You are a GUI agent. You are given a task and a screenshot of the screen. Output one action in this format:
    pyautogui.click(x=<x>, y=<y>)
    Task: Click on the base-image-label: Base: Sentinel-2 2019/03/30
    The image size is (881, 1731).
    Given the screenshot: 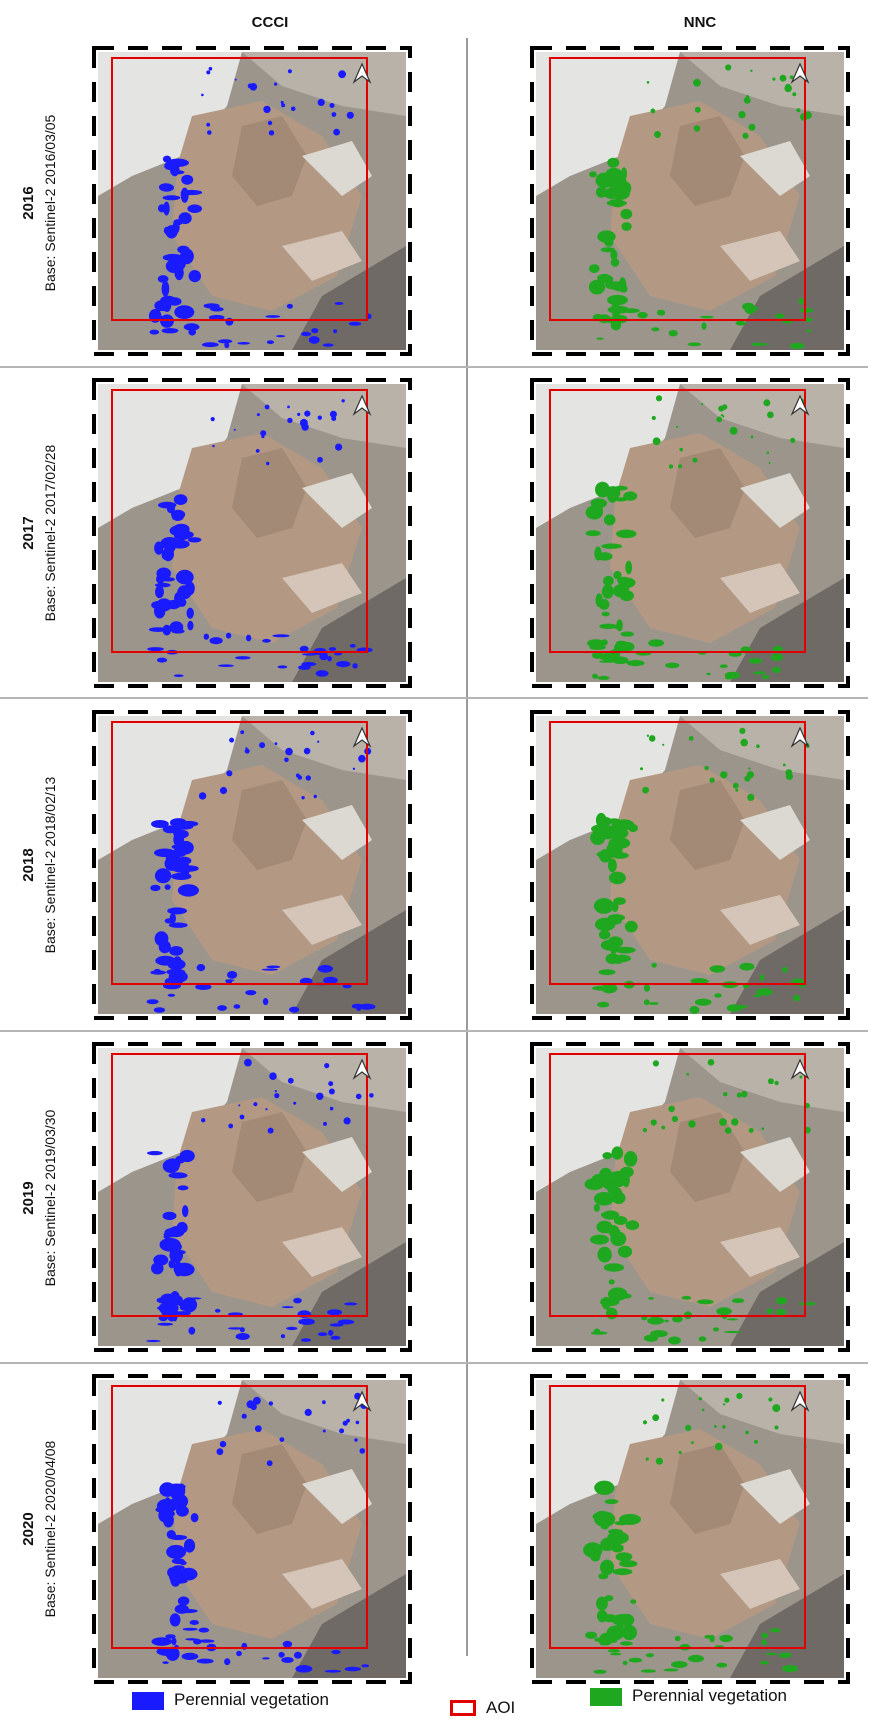 What is the action you would take?
    pyautogui.click(x=50, y=1198)
    